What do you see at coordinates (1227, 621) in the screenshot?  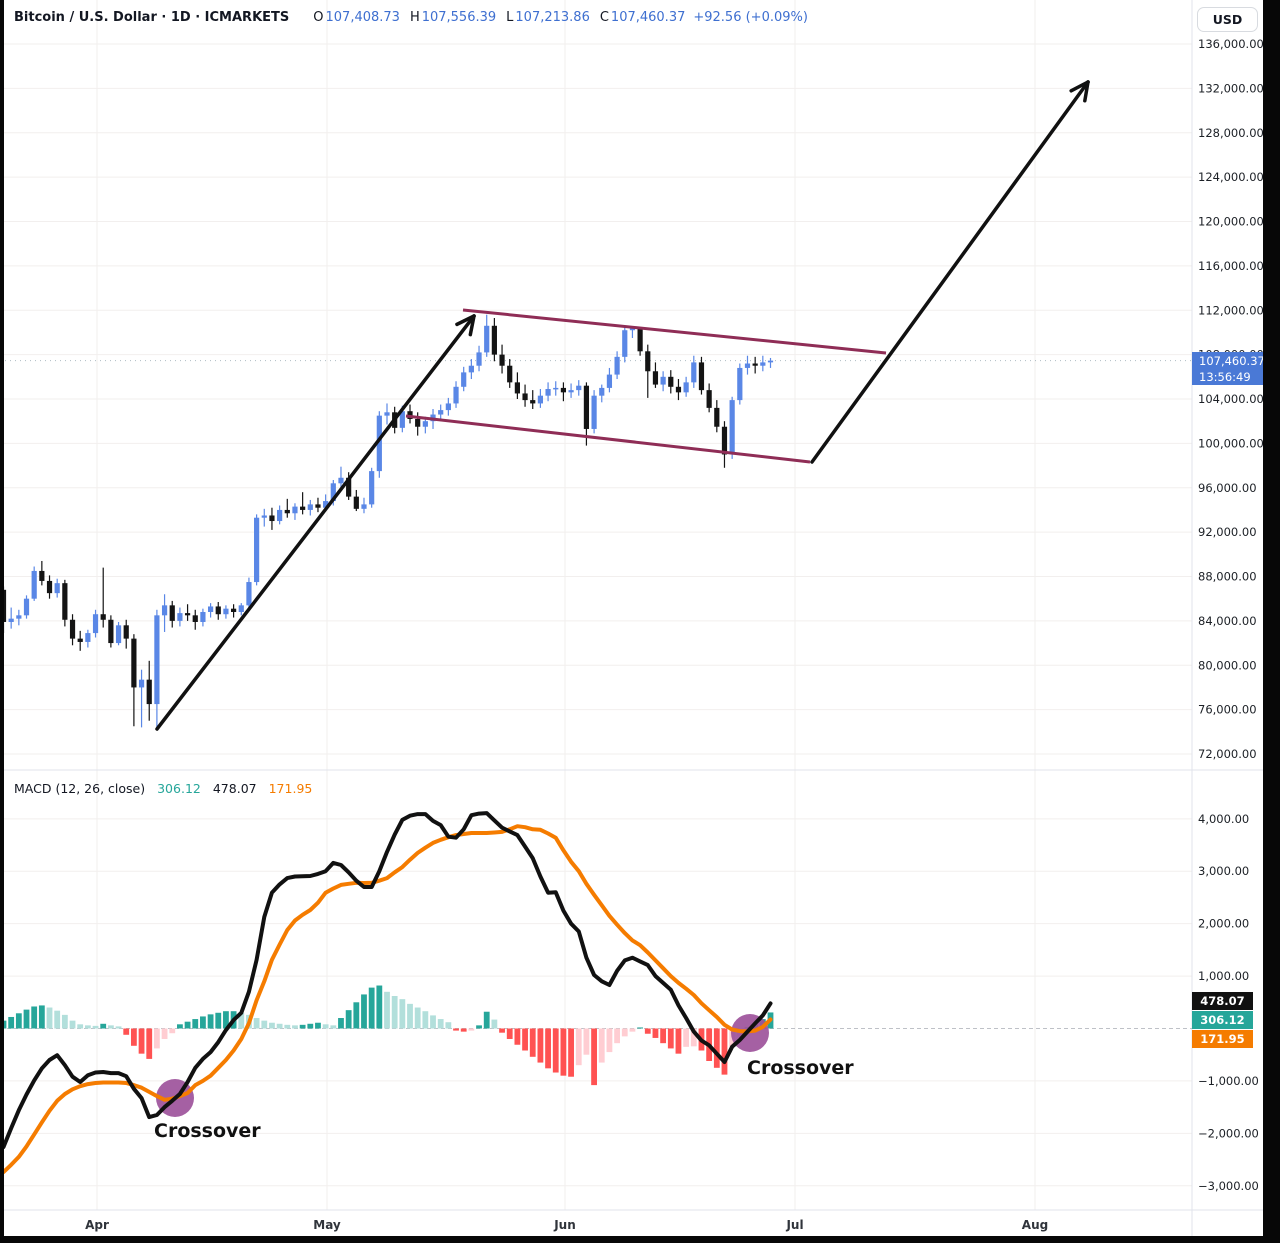 I see `price-tick-label: 84,000.00` at bounding box center [1227, 621].